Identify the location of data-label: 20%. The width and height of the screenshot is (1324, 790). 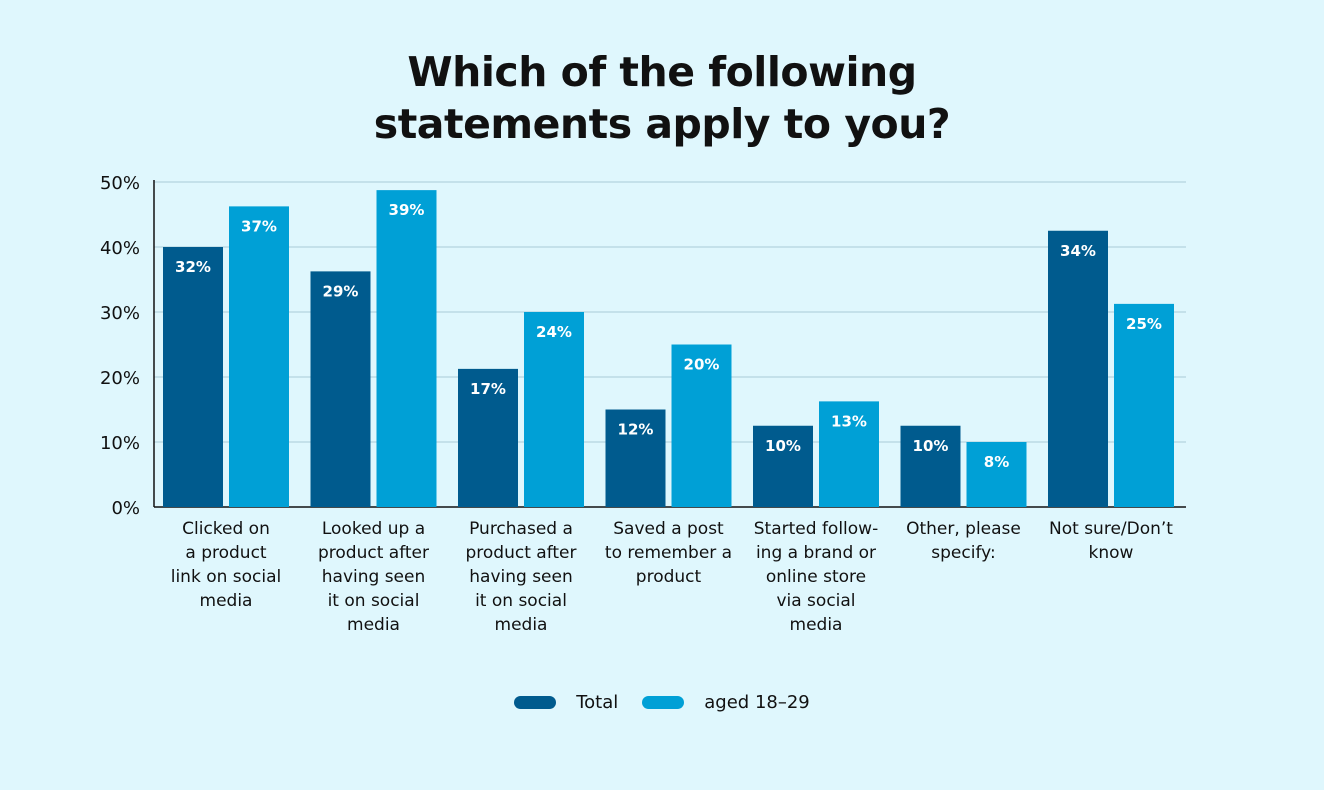
(702, 365).